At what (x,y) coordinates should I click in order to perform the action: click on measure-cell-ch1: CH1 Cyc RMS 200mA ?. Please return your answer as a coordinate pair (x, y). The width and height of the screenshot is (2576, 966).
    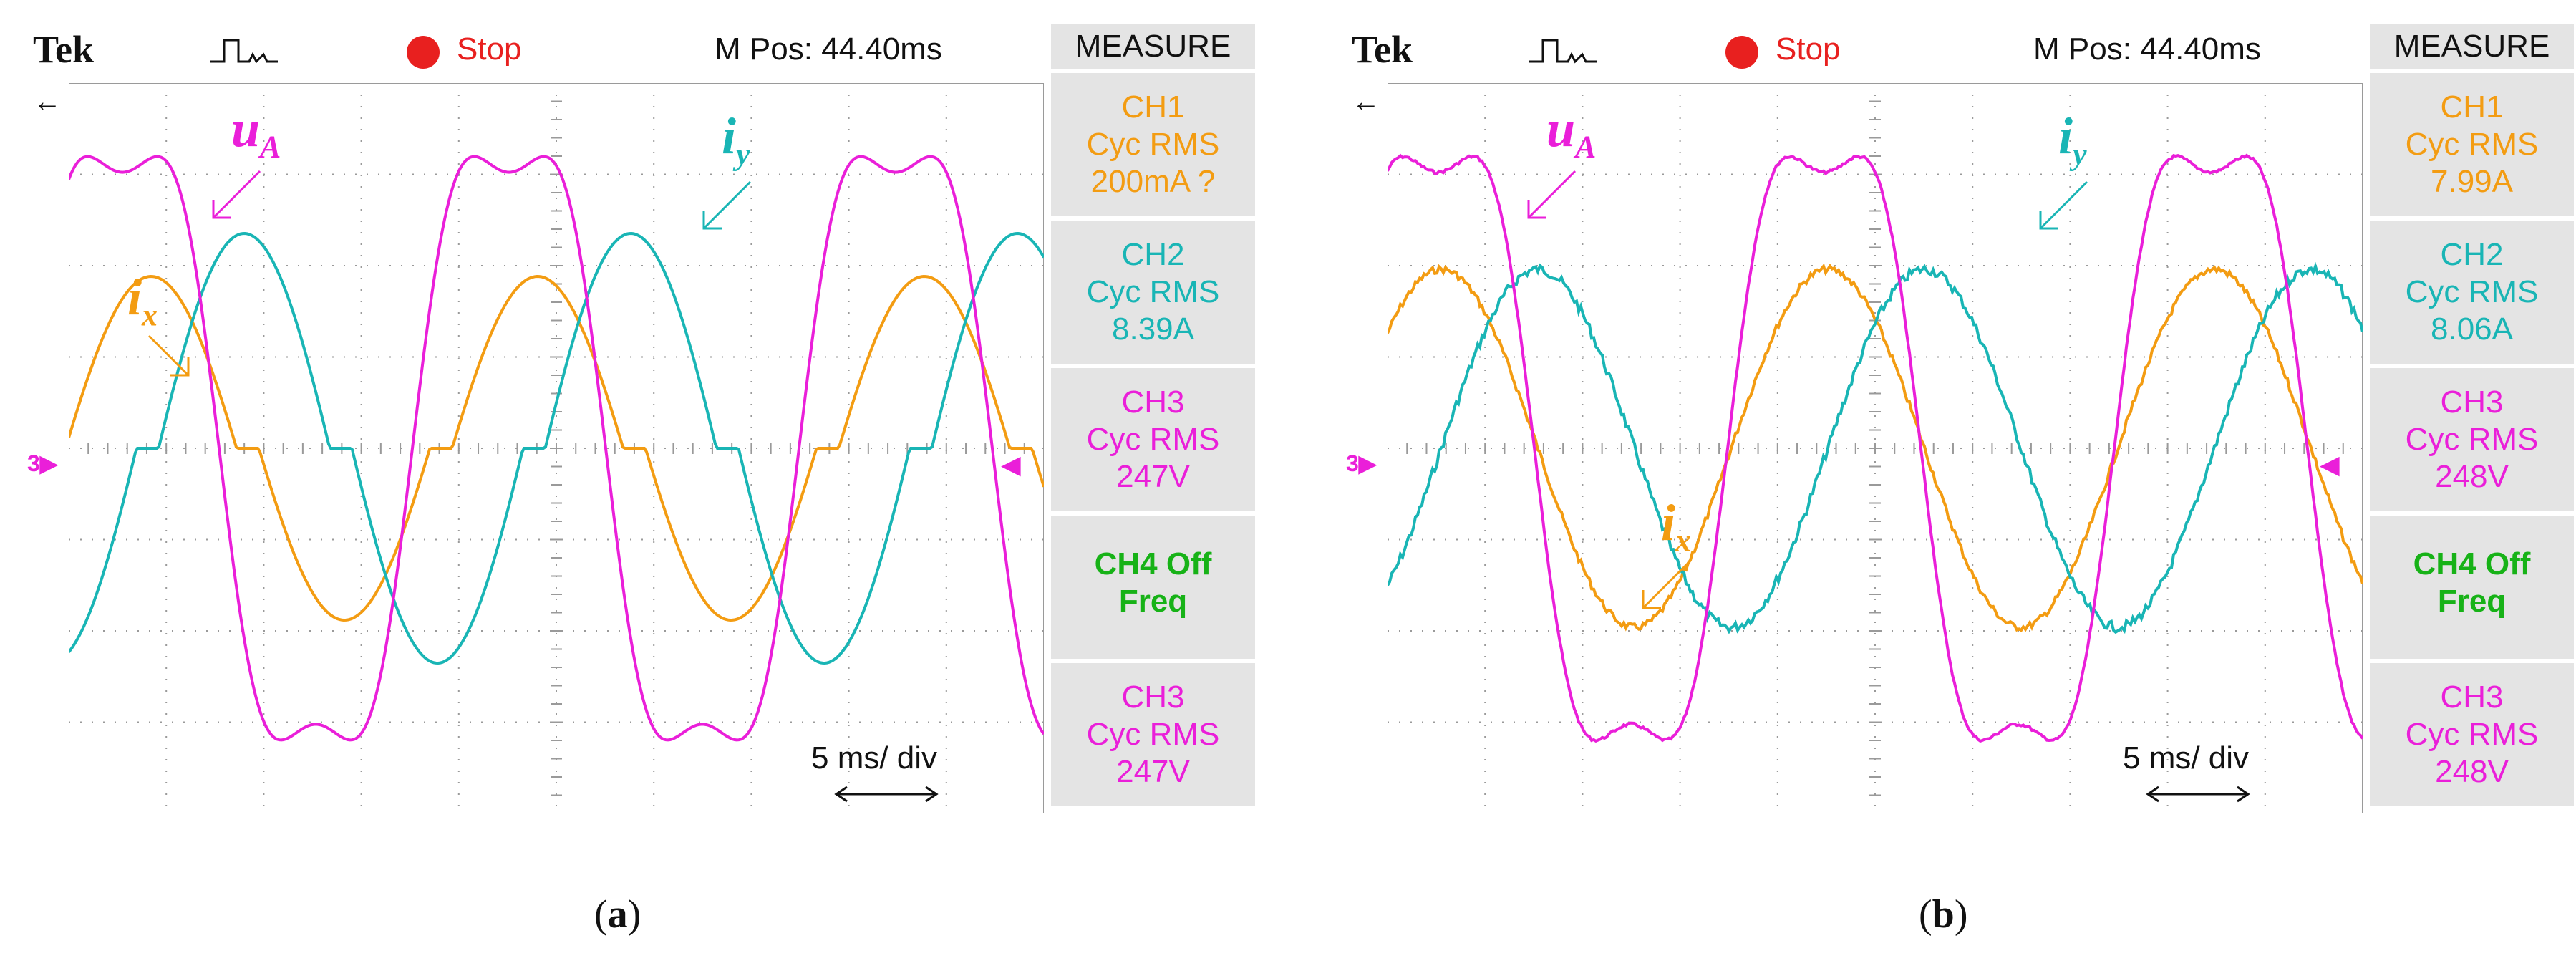
    Looking at the image, I should click on (1153, 144).